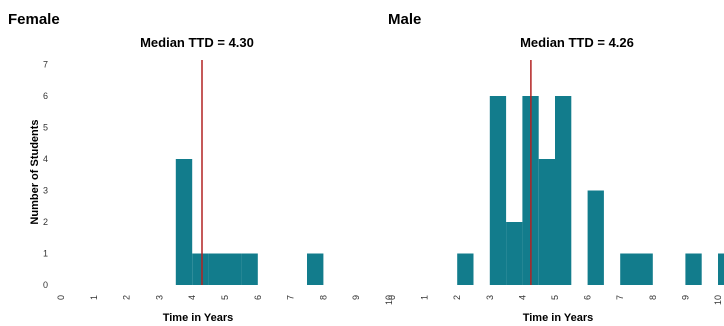 Image resolution: width=724 pixels, height=326 pixels. Describe the element at coordinates (94, 297) in the screenshot. I see `female-x-tick-1: 1` at that location.